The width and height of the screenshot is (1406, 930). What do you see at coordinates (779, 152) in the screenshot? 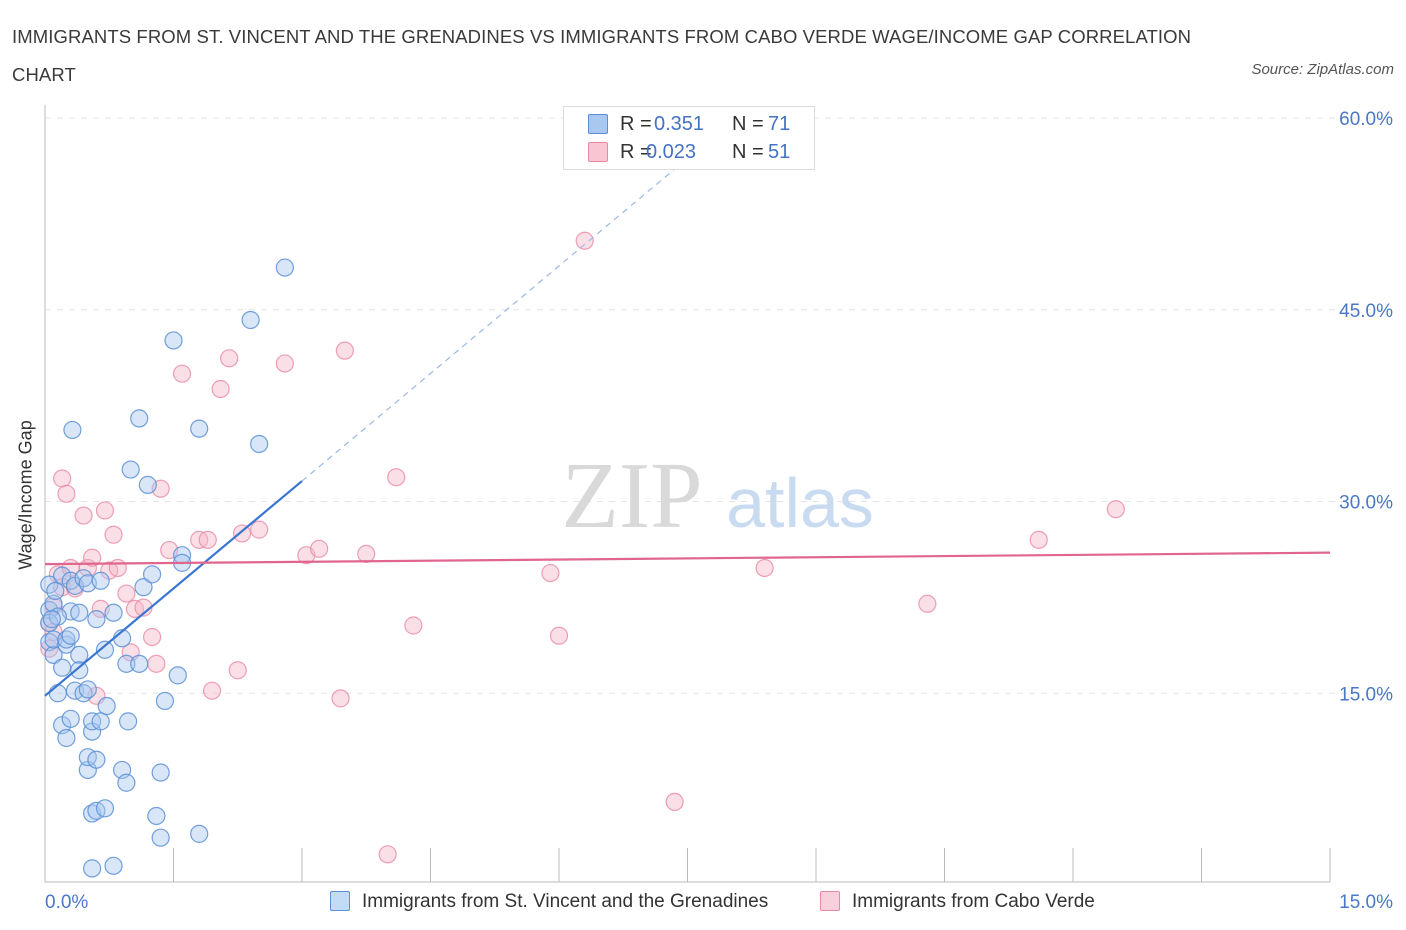
I see `legend-n-value: 51` at bounding box center [779, 152].